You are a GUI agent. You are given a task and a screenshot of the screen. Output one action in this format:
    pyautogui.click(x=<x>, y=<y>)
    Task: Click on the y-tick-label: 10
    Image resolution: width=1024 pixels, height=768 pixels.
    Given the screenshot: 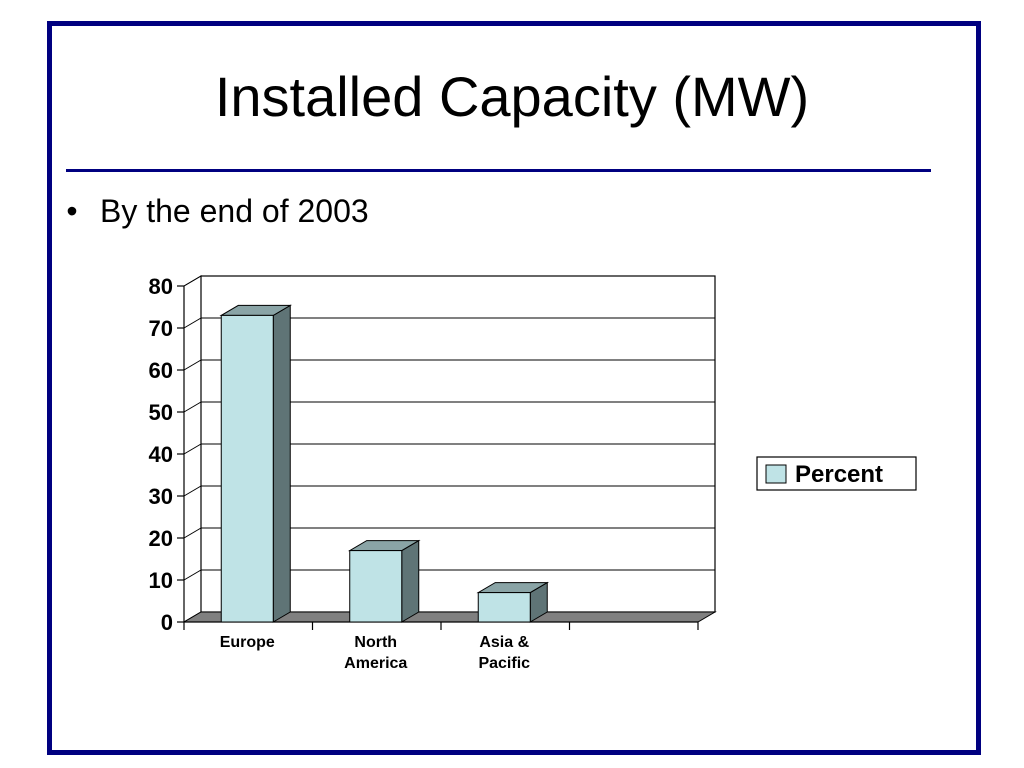 What is the action you would take?
    pyautogui.click(x=161, y=580)
    